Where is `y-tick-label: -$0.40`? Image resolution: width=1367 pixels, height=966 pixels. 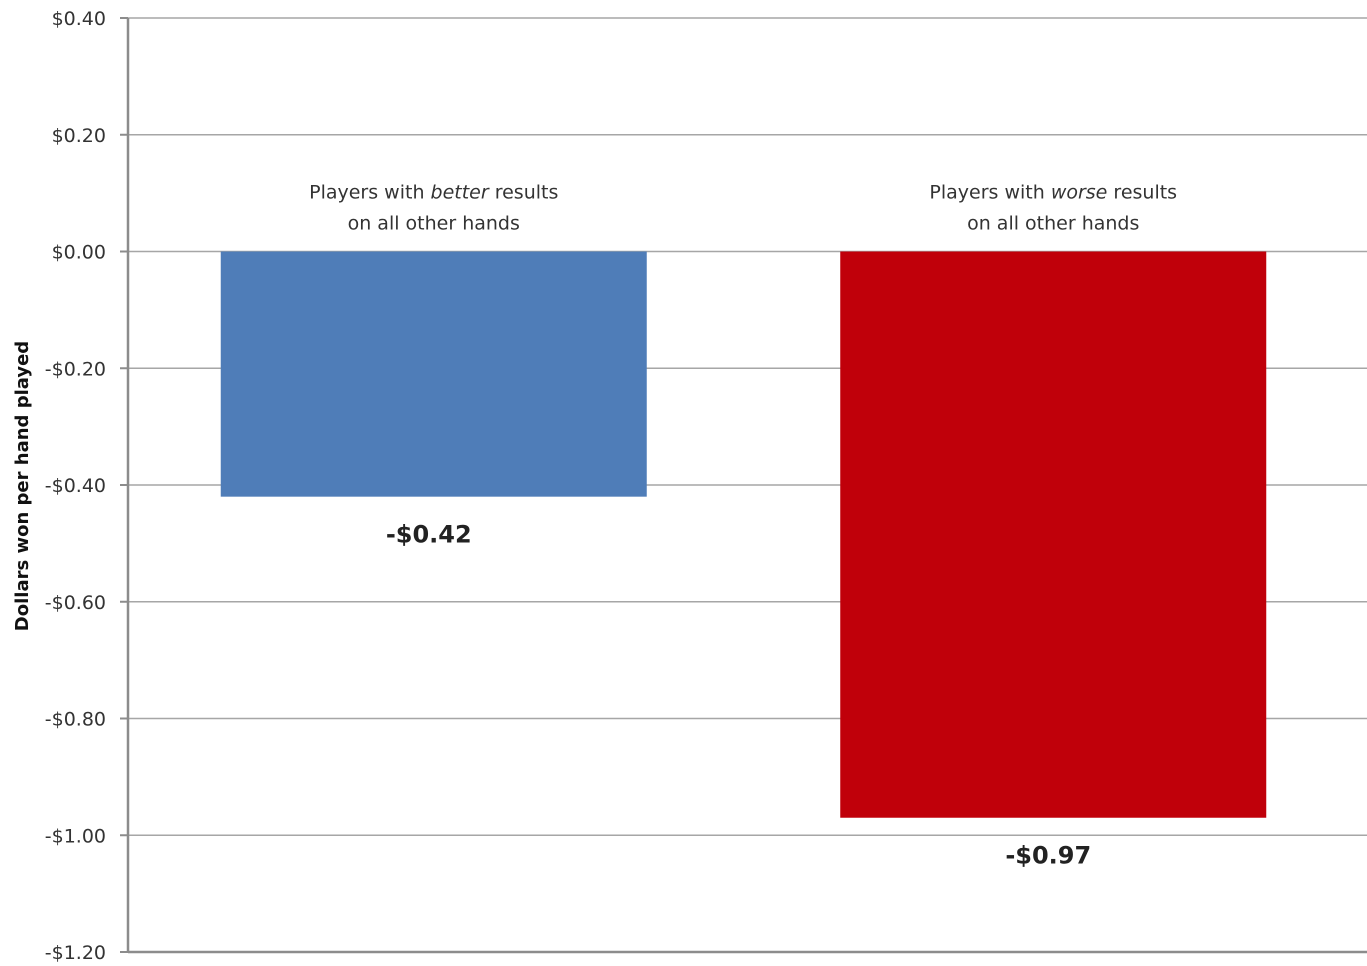 y-tick-label: -$0.40 is located at coordinates (75, 486).